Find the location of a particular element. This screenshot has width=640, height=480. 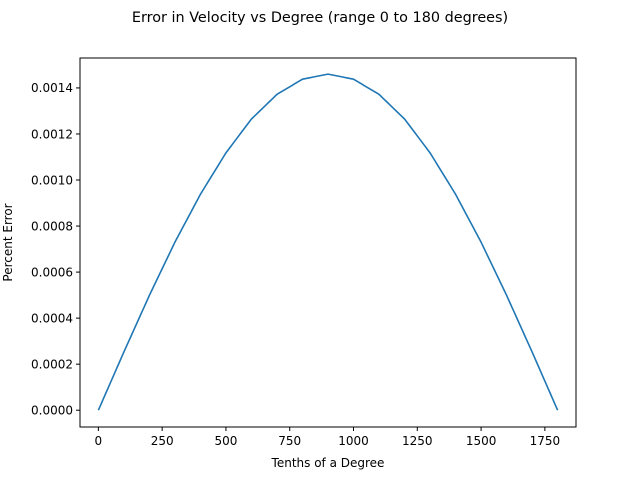

x-tick-label: 1250 is located at coordinates (417, 441).